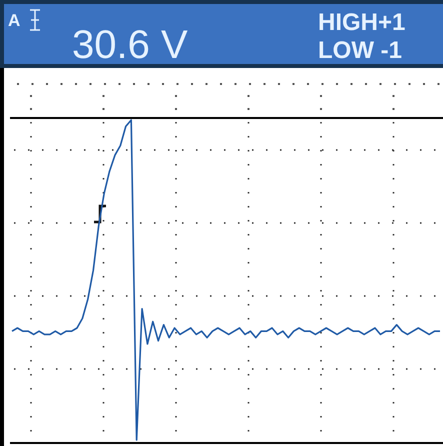 This screenshot has height=446, width=443. I want to click on chart-title: 30.6 V, so click(130, 45).